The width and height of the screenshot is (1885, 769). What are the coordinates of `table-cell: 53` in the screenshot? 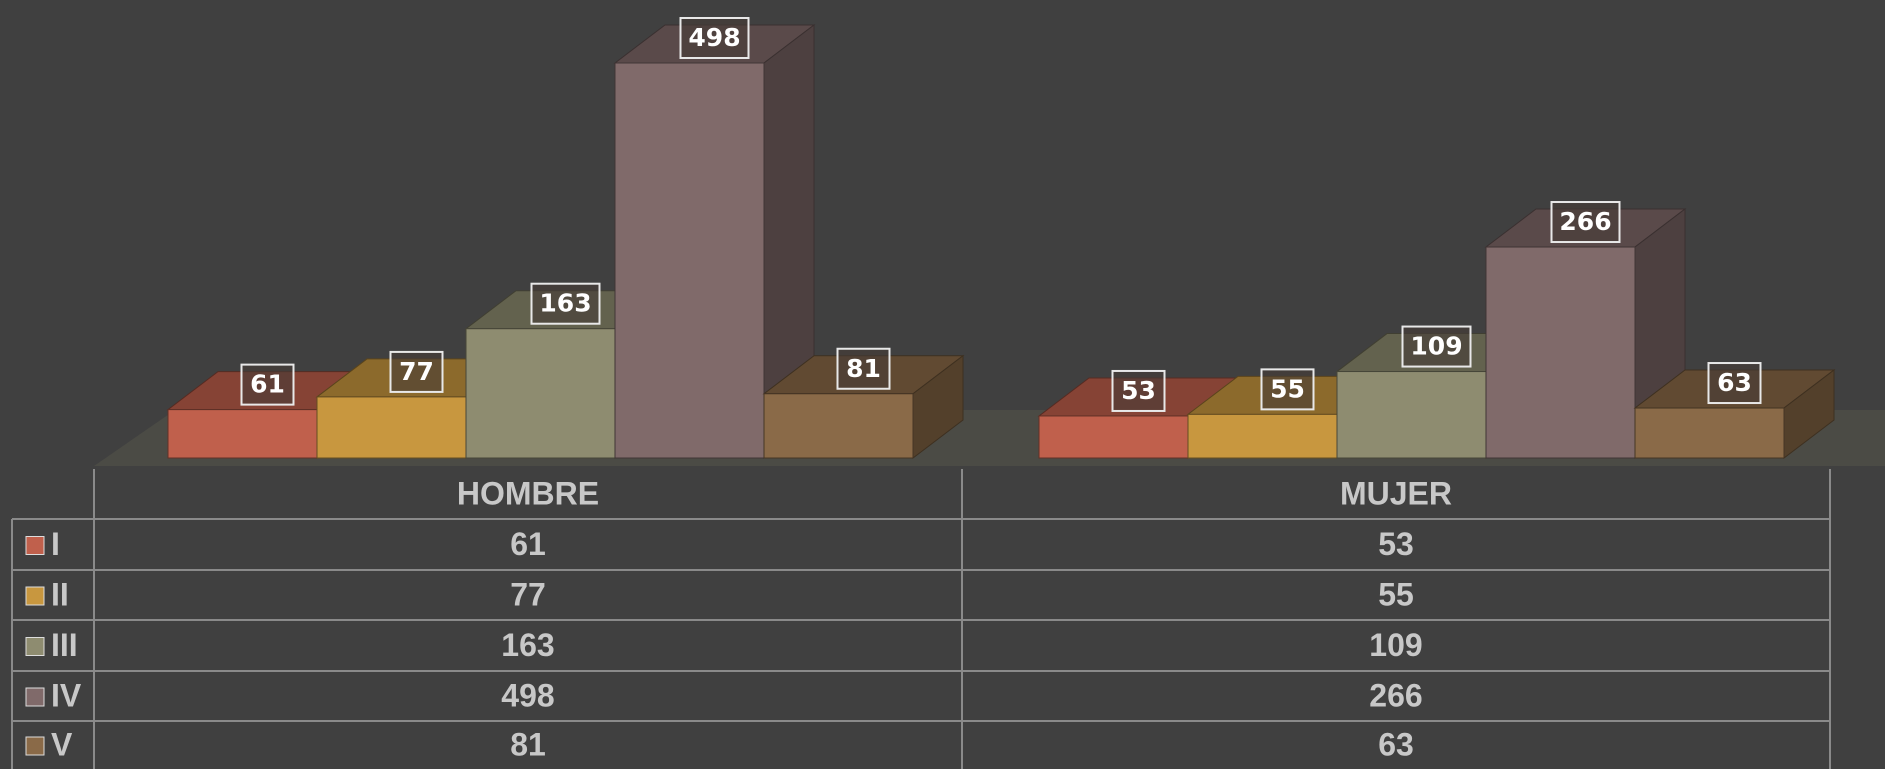 It's located at (1396, 544).